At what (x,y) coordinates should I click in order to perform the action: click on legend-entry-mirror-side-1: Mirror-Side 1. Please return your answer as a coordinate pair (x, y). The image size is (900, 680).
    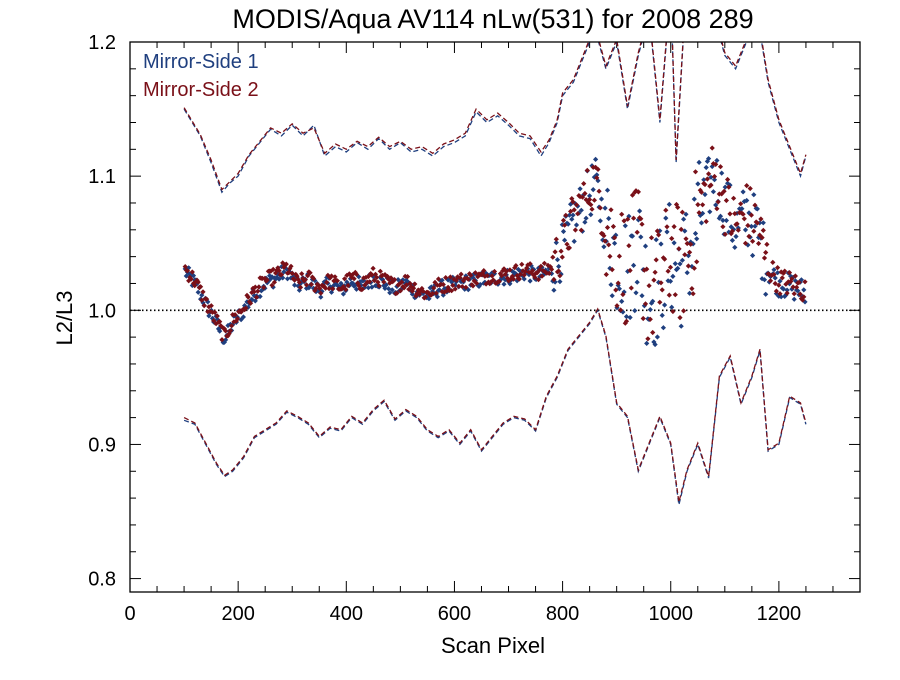
    Looking at the image, I should click on (201, 62).